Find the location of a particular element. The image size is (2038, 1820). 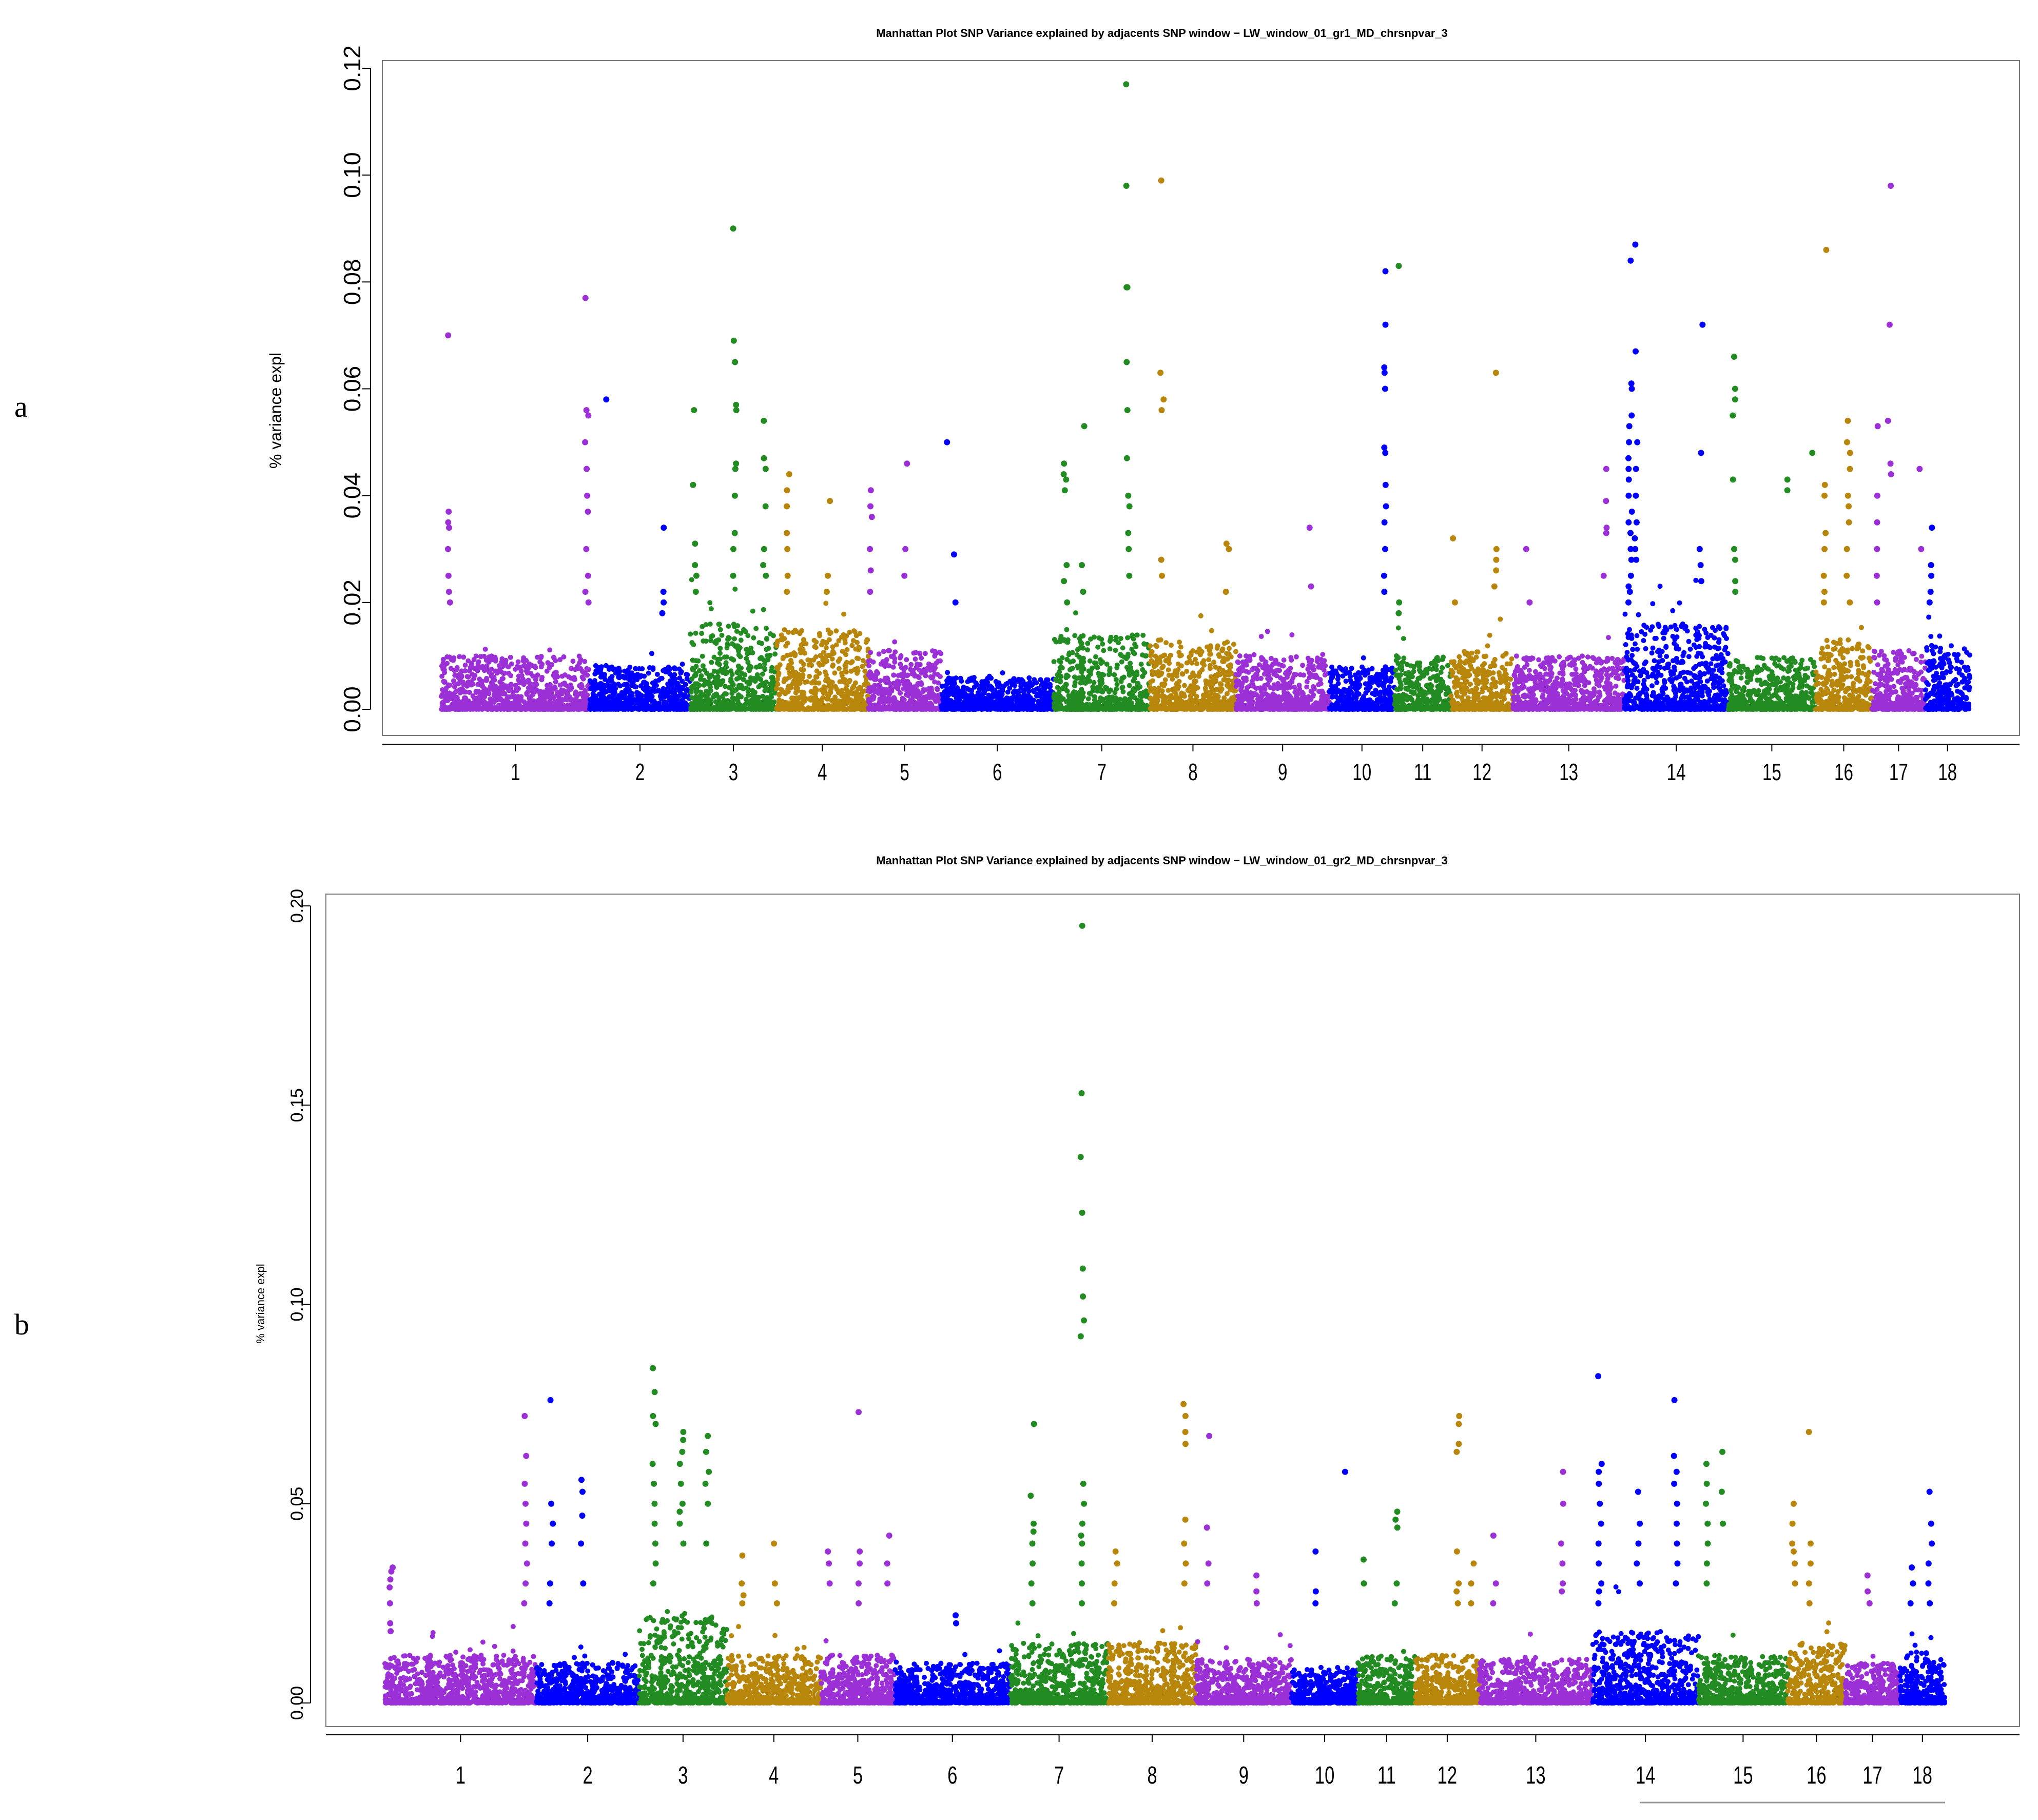

panel-label-a: a is located at coordinates (21, 406).